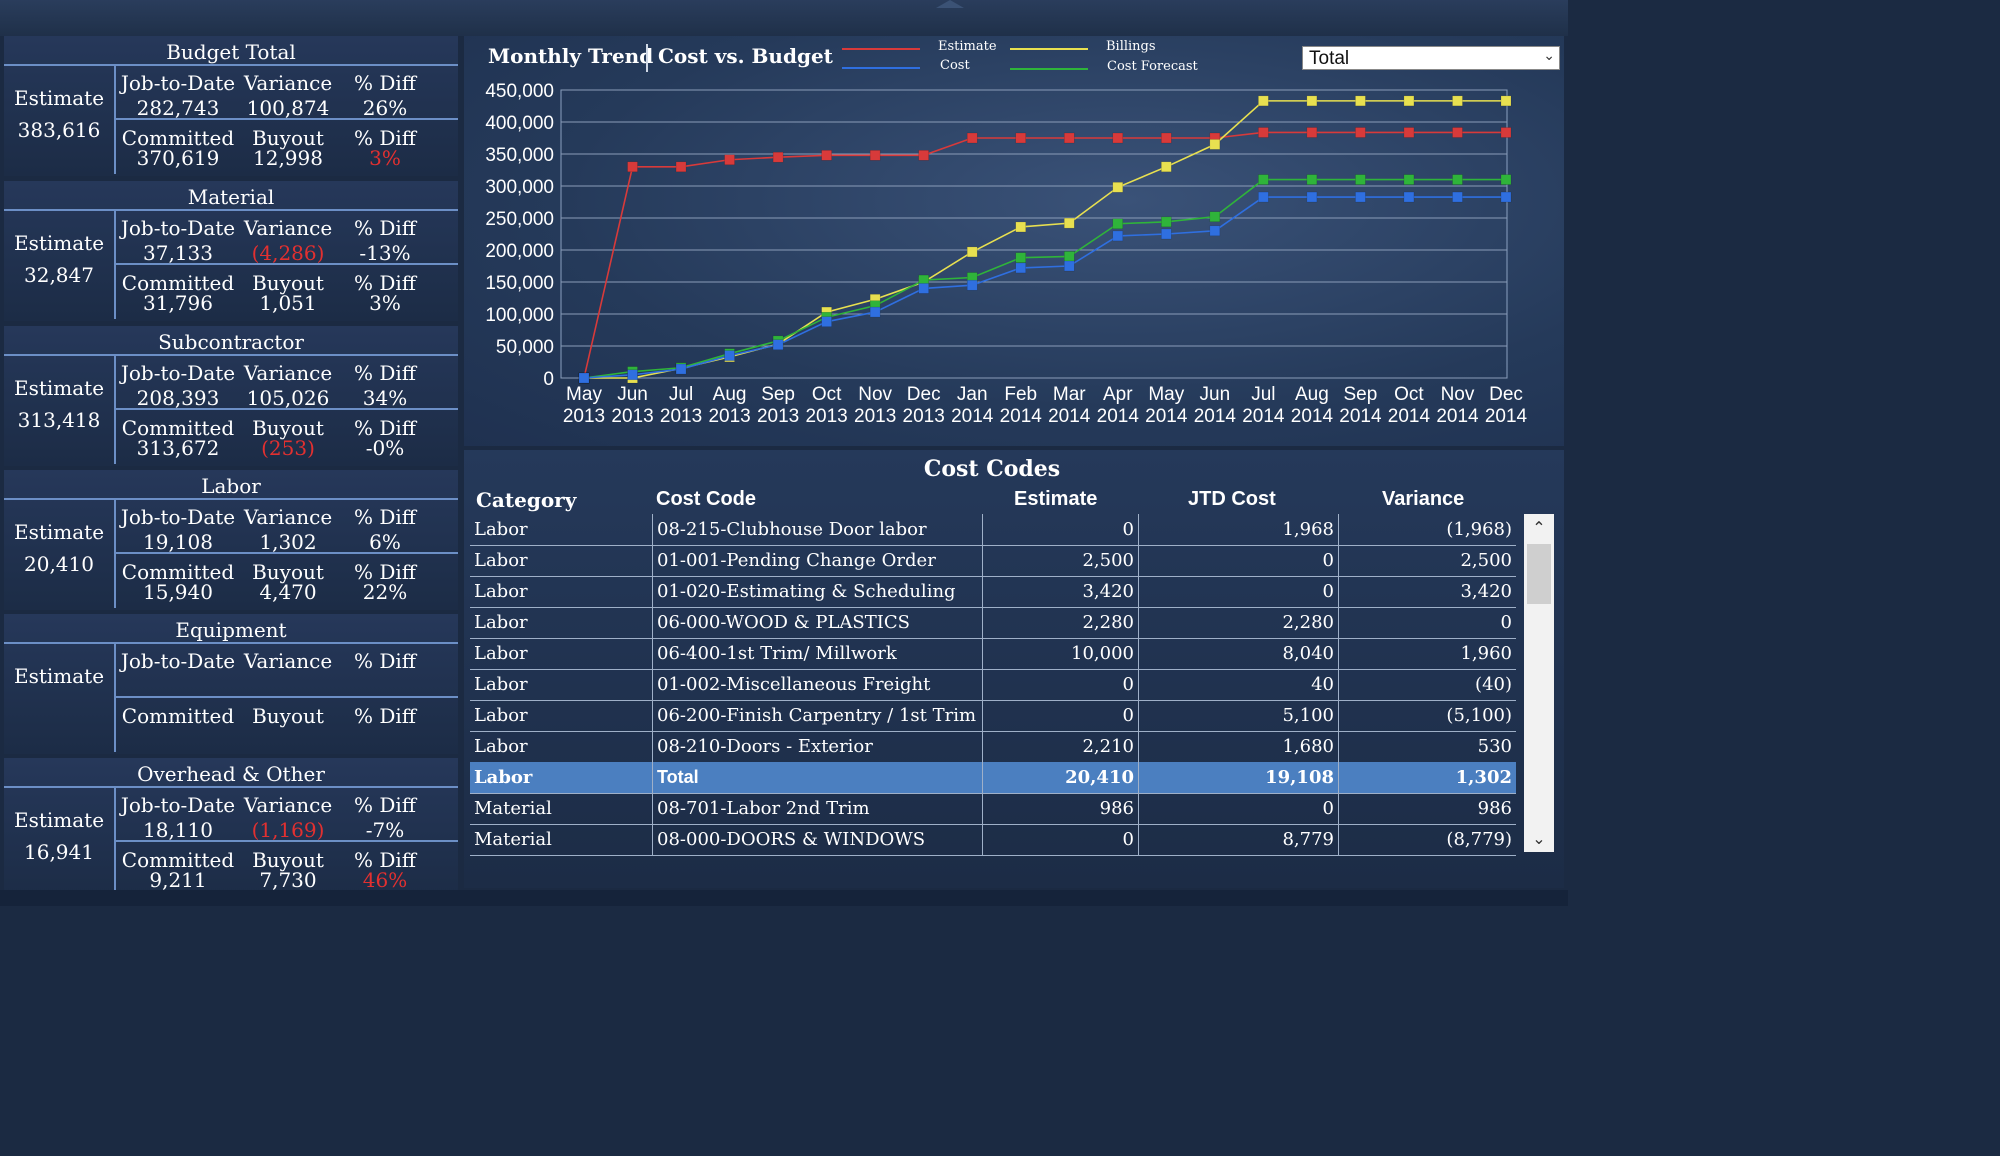 The image size is (2000, 1156). What do you see at coordinates (1312, 394) in the screenshot?
I see `x-tick-month: Aug` at bounding box center [1312, 394].